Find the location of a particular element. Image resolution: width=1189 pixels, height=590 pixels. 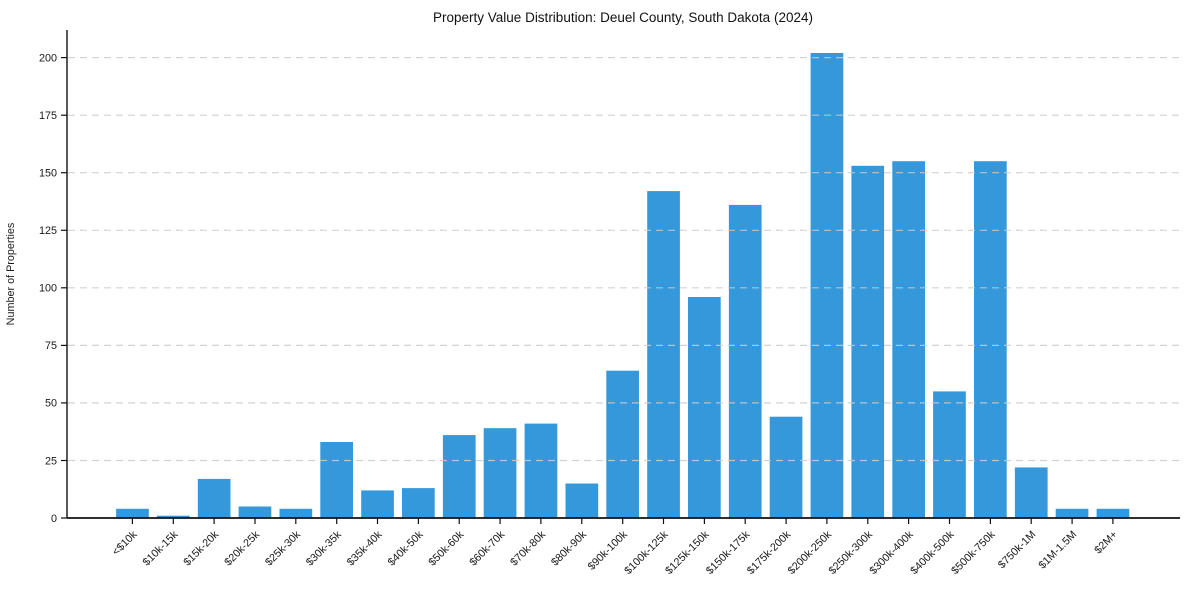

x-tick-label: $2M+ is located at coordinates (1106, 543).